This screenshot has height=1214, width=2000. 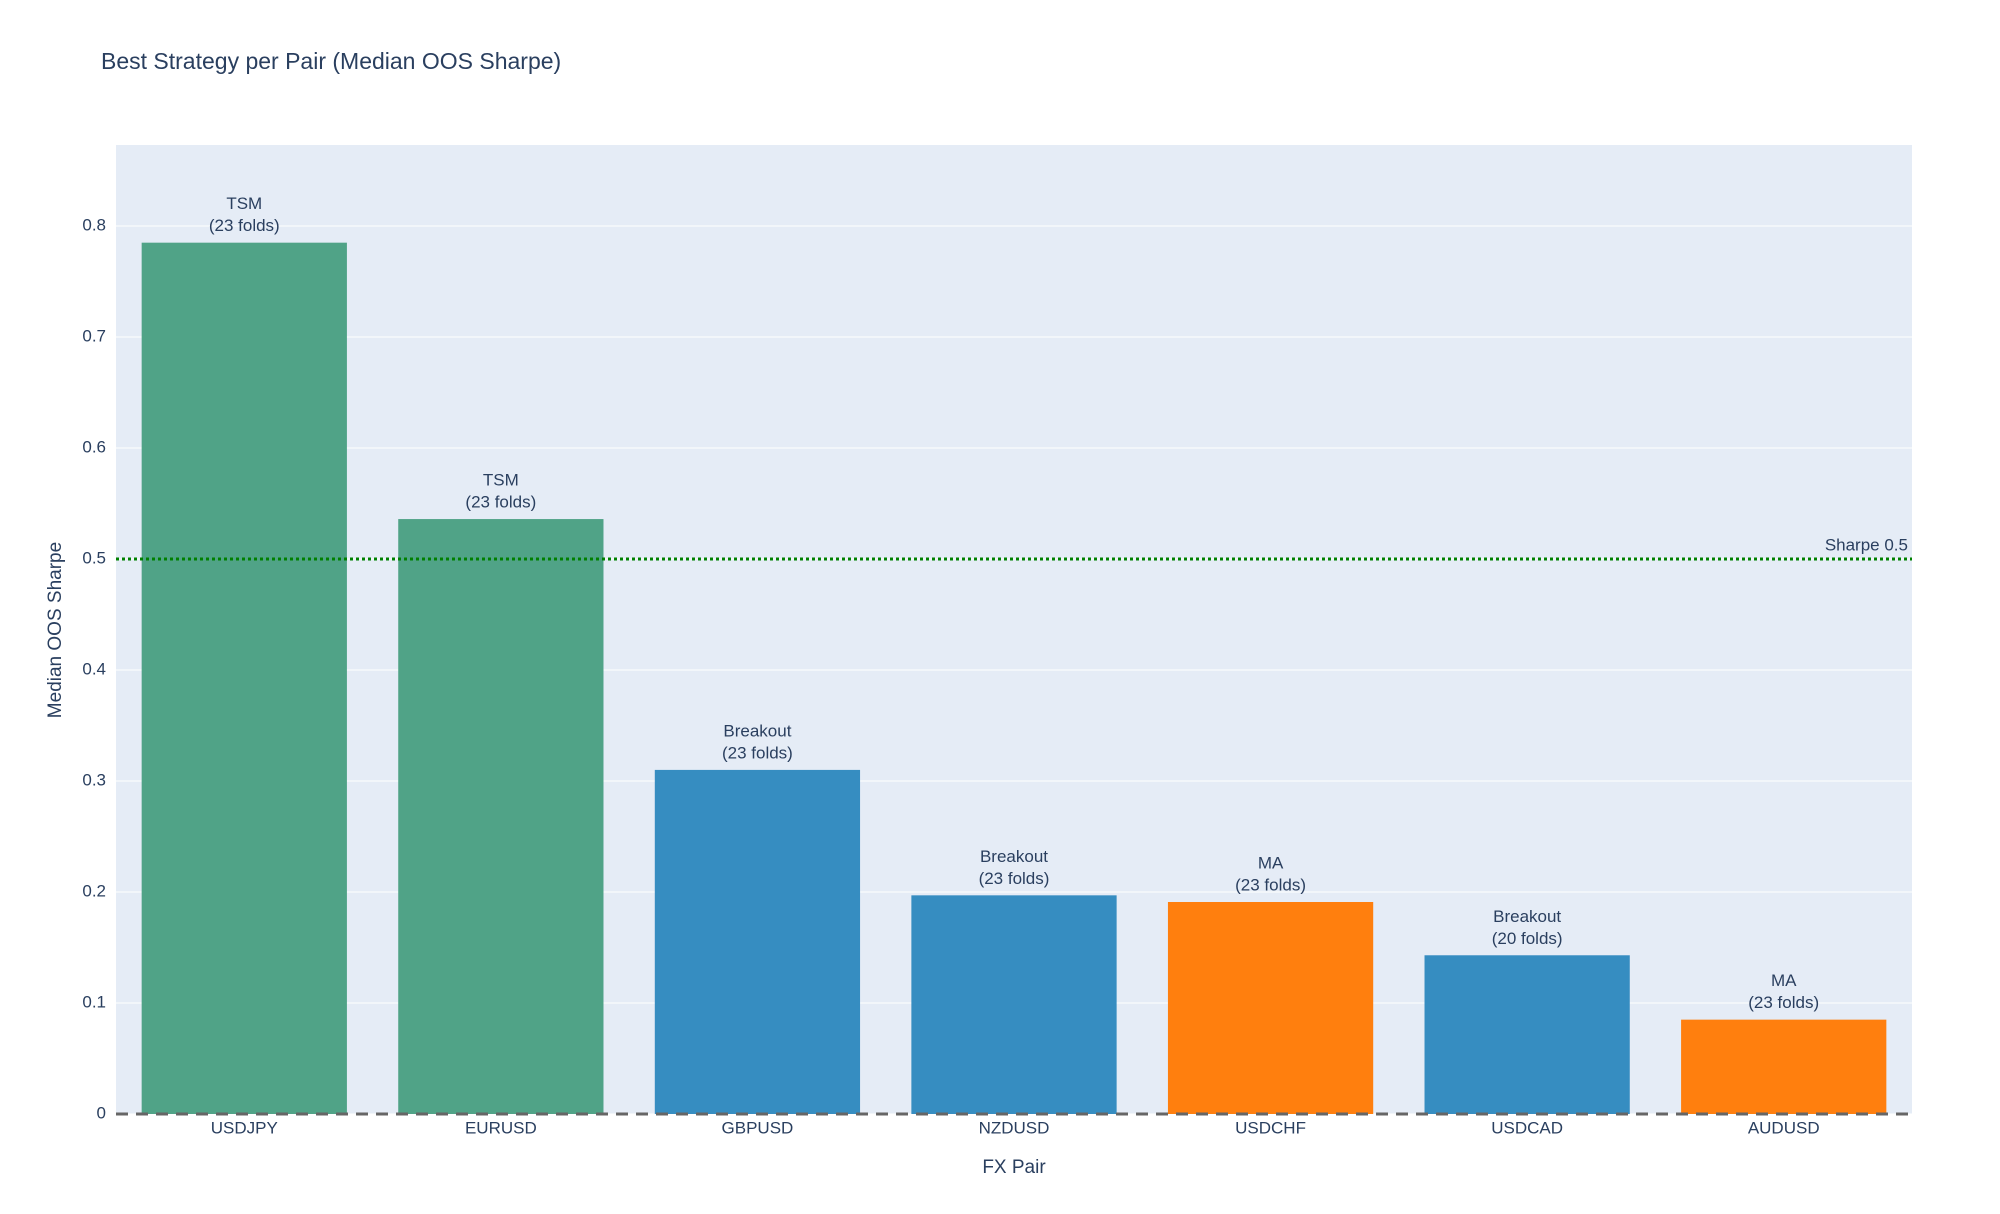 What do you see at coordinates (94, 336) in the screenshot?
I see `y-tick-label: 0.7` at bounding box center [94, 336].